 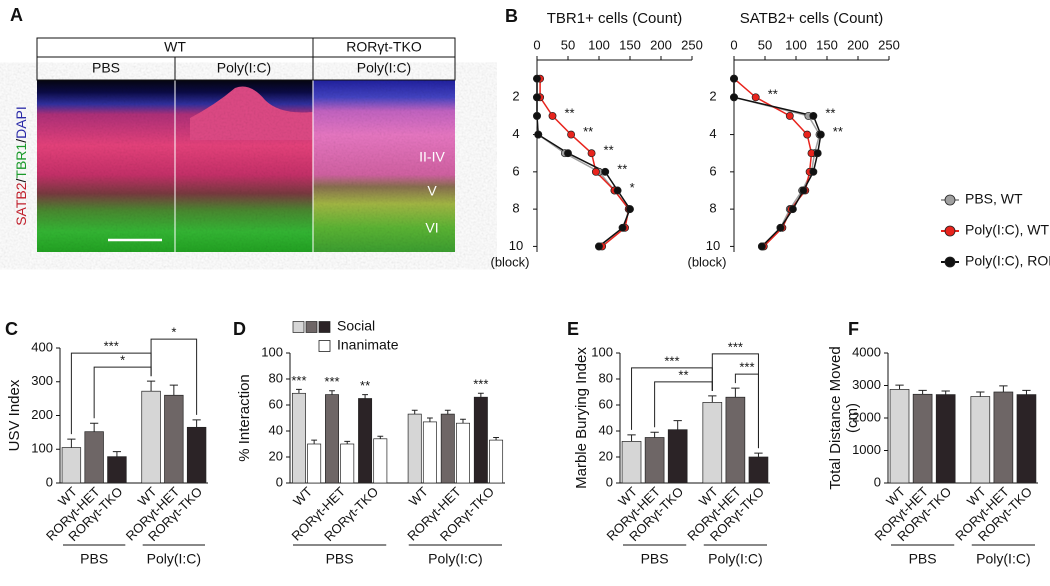 What do you see at coordinates (835, 417) in the screenshot?
I see `y-axis-label: Total Distance Moved` at bounding box center [835, 417].